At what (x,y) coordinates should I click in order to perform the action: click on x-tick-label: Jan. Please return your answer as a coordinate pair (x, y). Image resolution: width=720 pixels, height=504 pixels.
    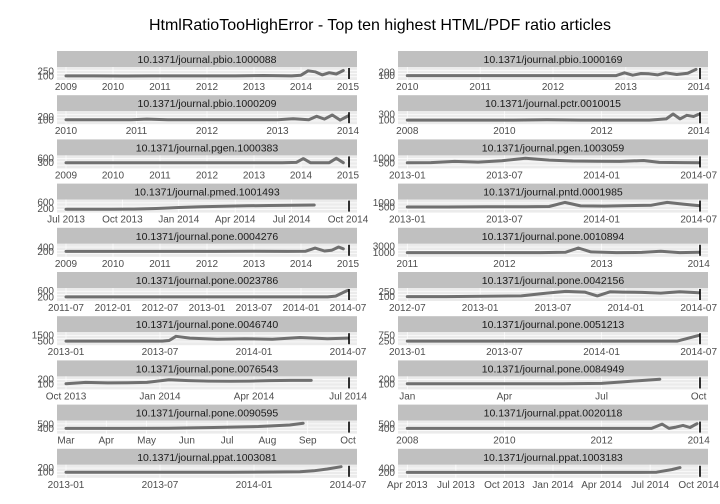
    Looking at the image, I should click on (407, 396).